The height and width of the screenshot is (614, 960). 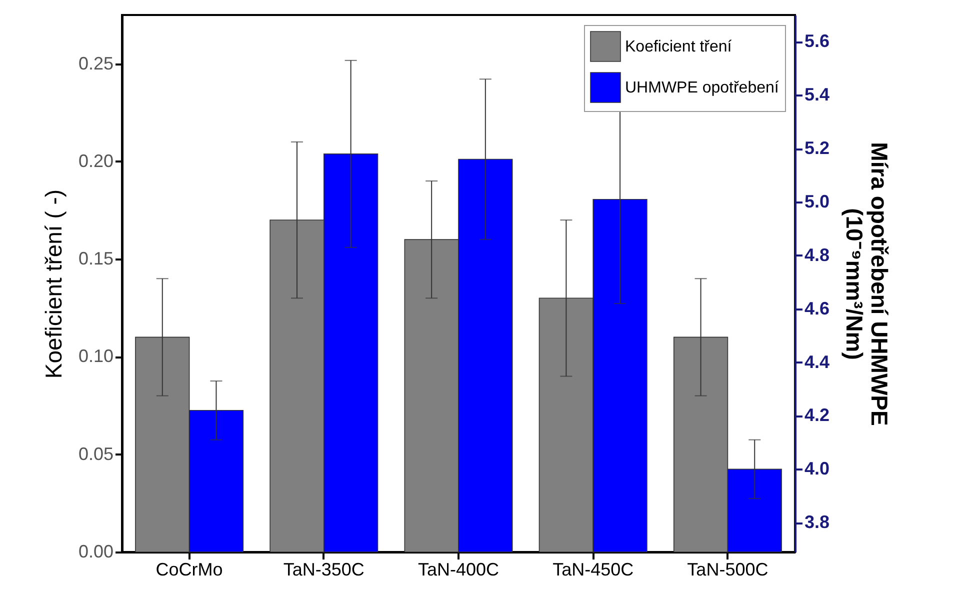 What do you see at coordinates (817, 308) in the screenshot?
I see `y2-tick-label: 4.6` at bounding box center [817, 308].